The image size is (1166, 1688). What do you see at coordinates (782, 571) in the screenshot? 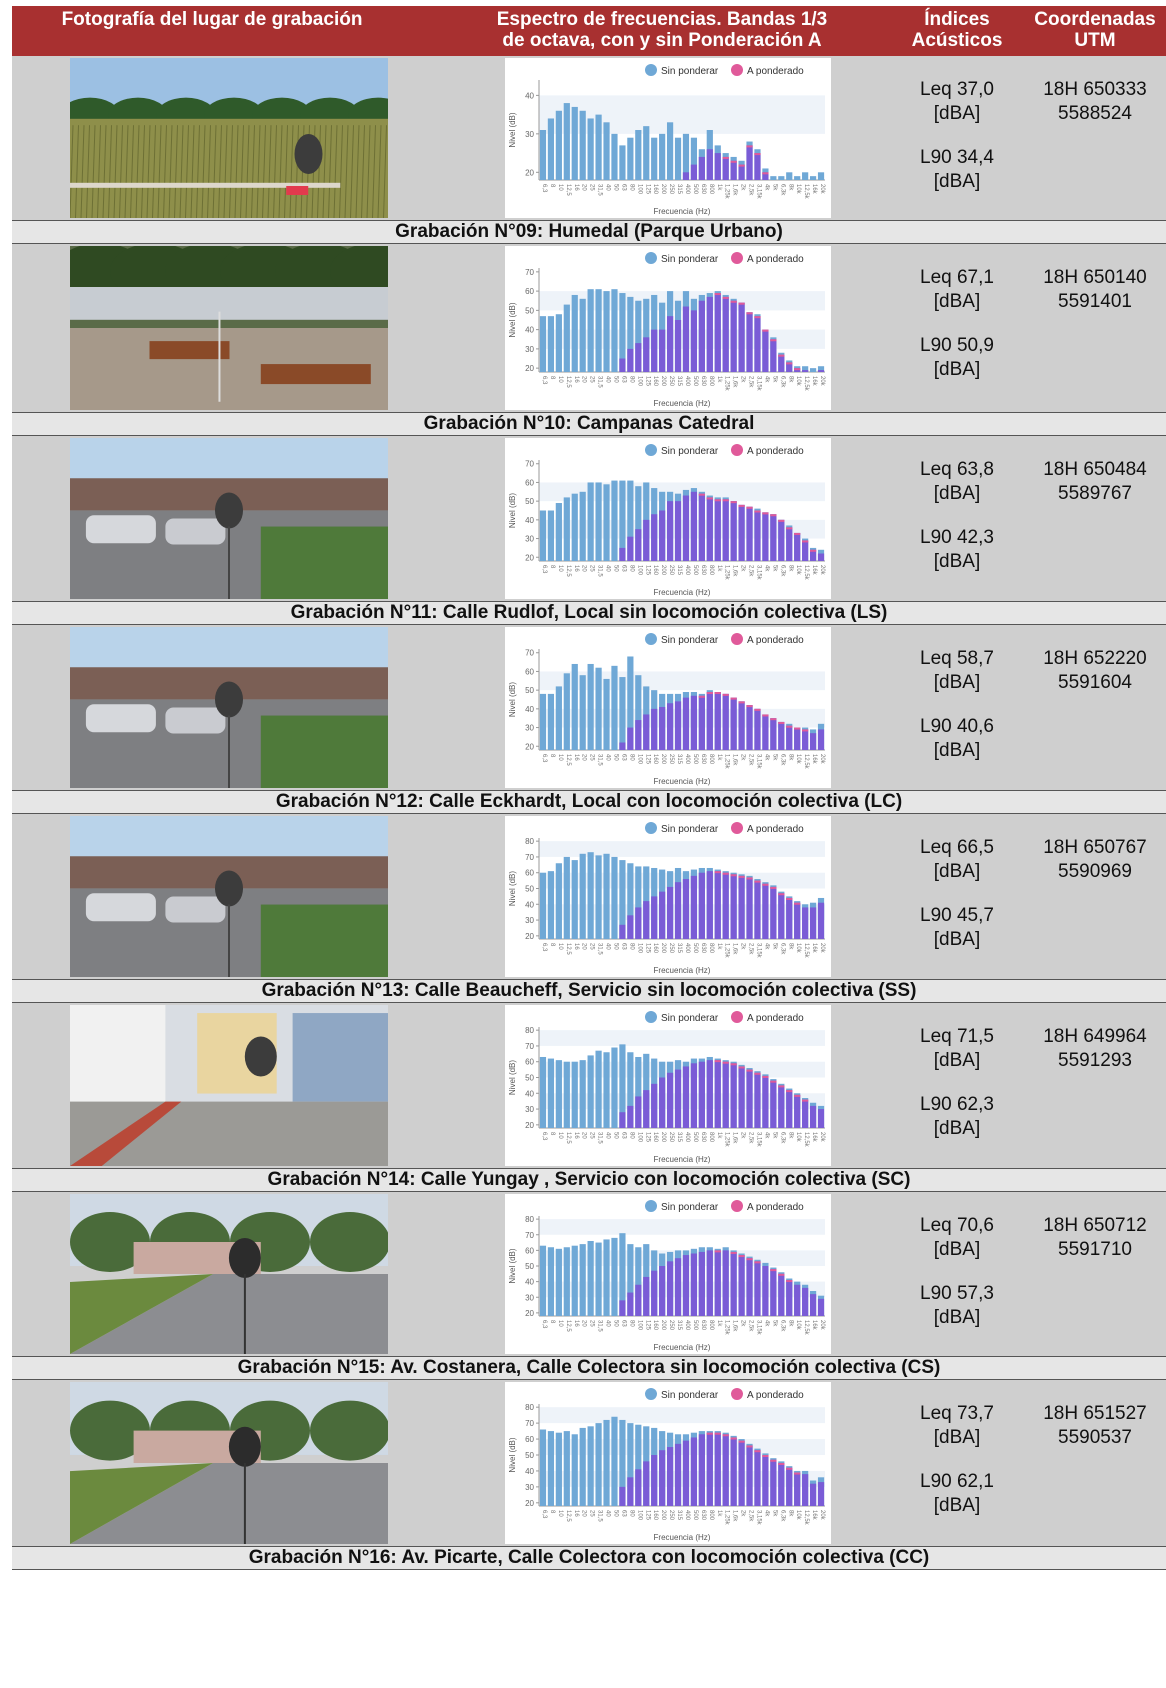
I see `x-tick-label: 6,3k` at bounding box center [782, 571].